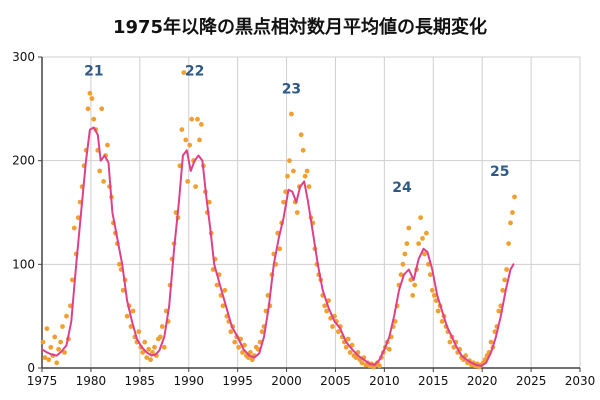 The height and width of the screenshot is (400, 600). I want to click on x-tick-label-11: 2030, so click(580, 381).